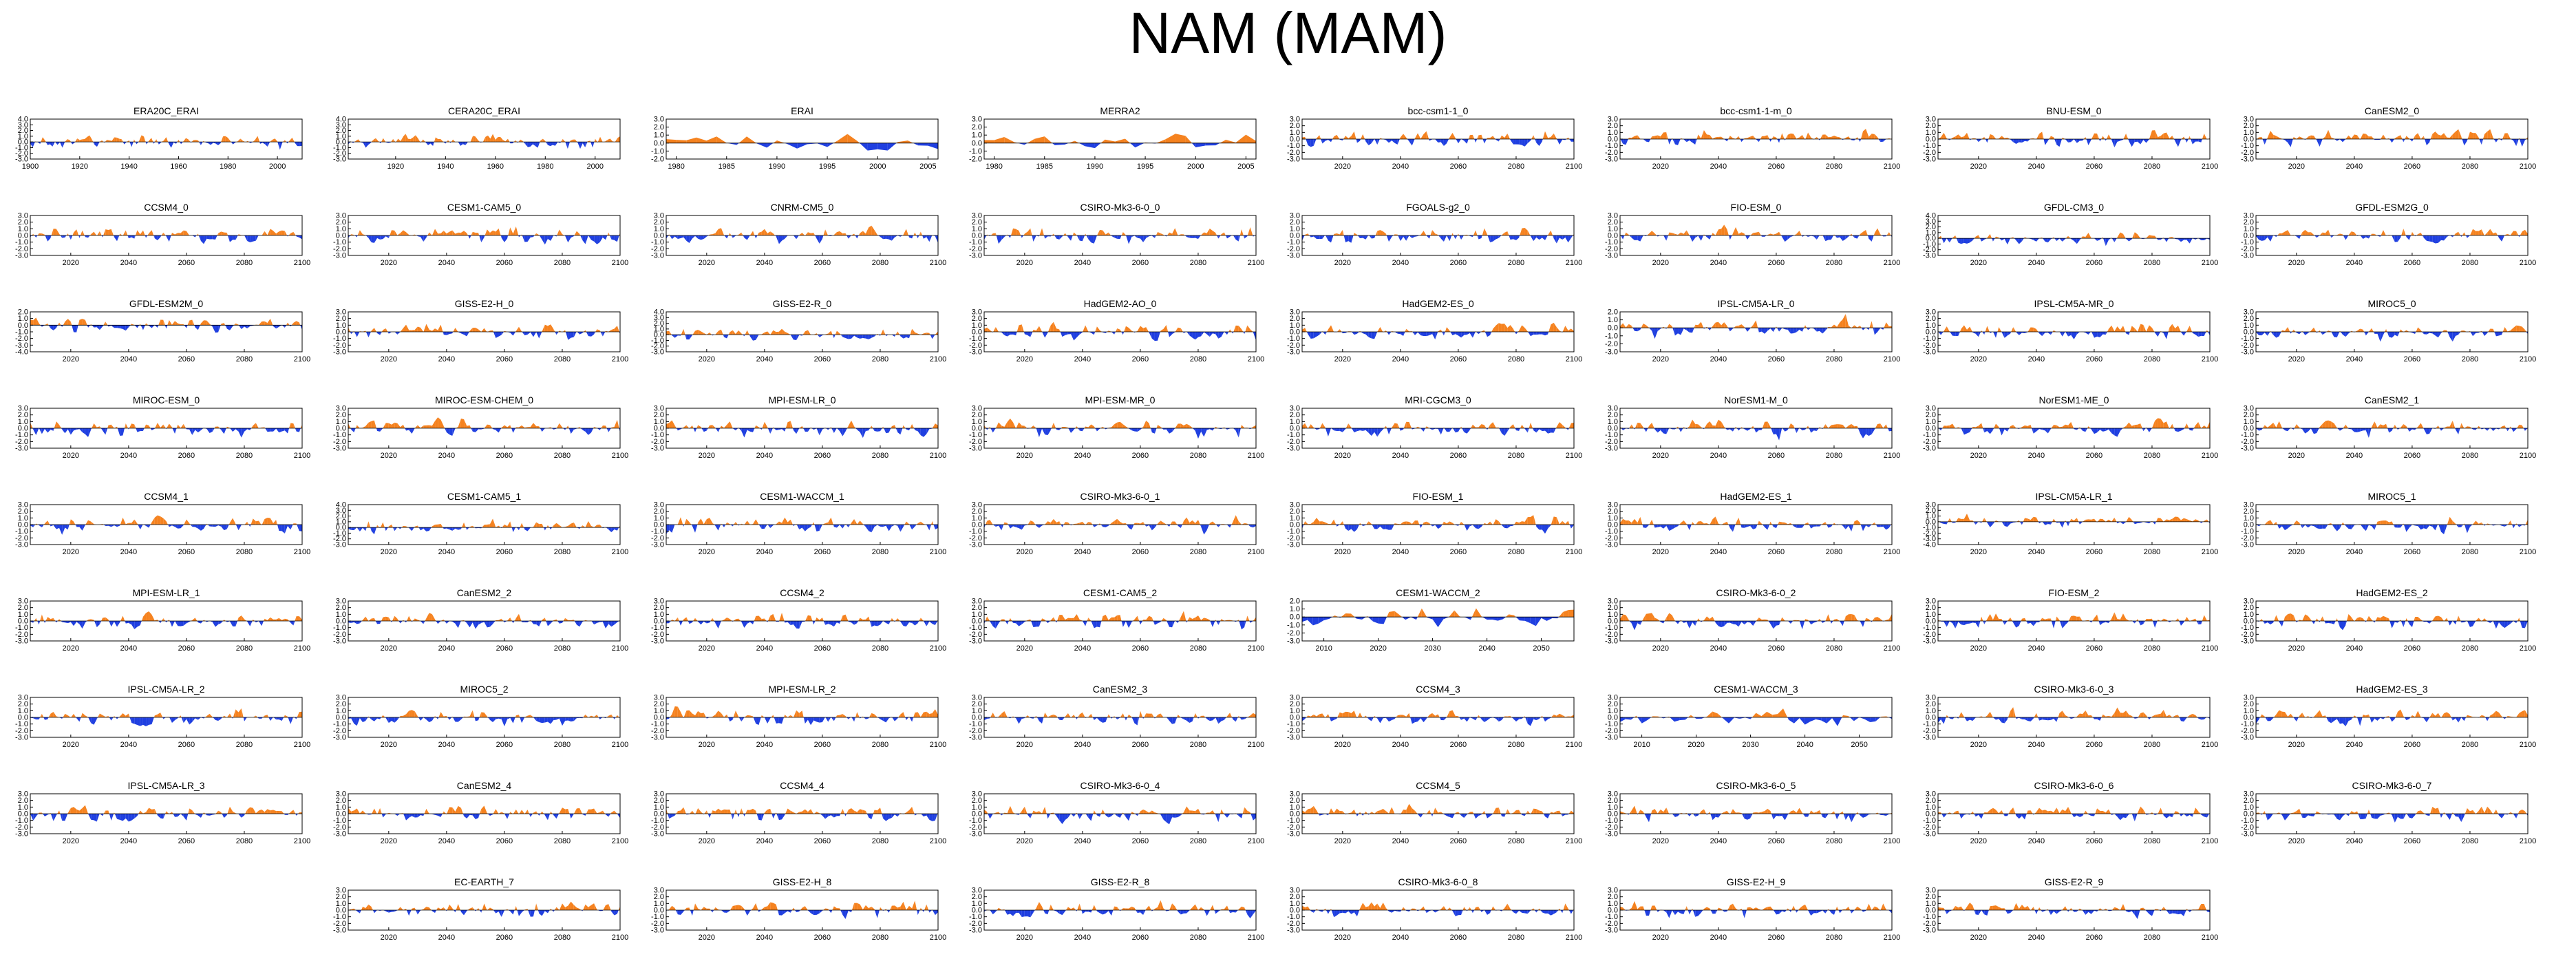 Image resolution: width=2576 pixels, height=959 pixels. What do you see at coordinates (495, 166) in the screenshot?
I see `x-tick-label: 1960` at bounding box center [495, 166].